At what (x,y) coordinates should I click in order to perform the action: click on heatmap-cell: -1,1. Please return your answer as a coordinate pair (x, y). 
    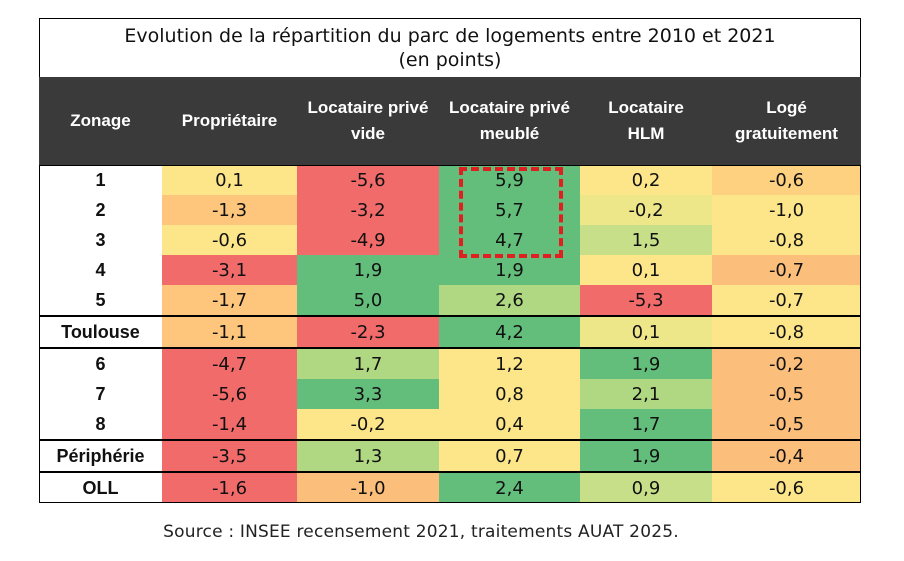
    Looking at the image, I should click on (229, 331).